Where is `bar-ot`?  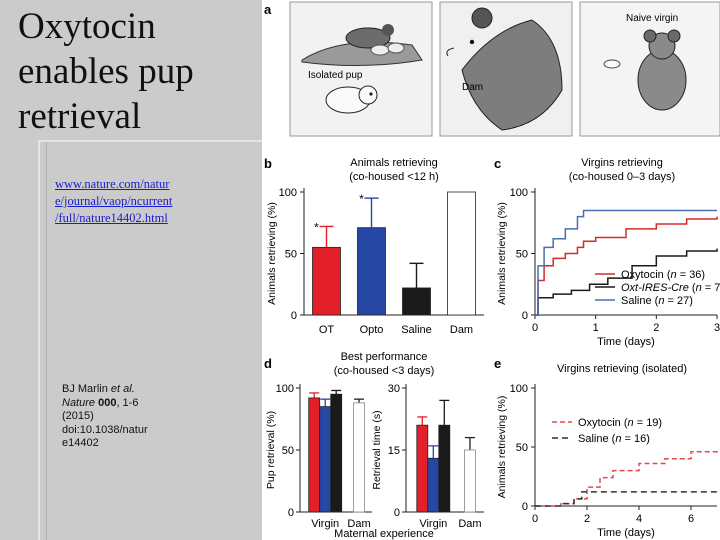
bar-ot is located at coordinates (326, 281).